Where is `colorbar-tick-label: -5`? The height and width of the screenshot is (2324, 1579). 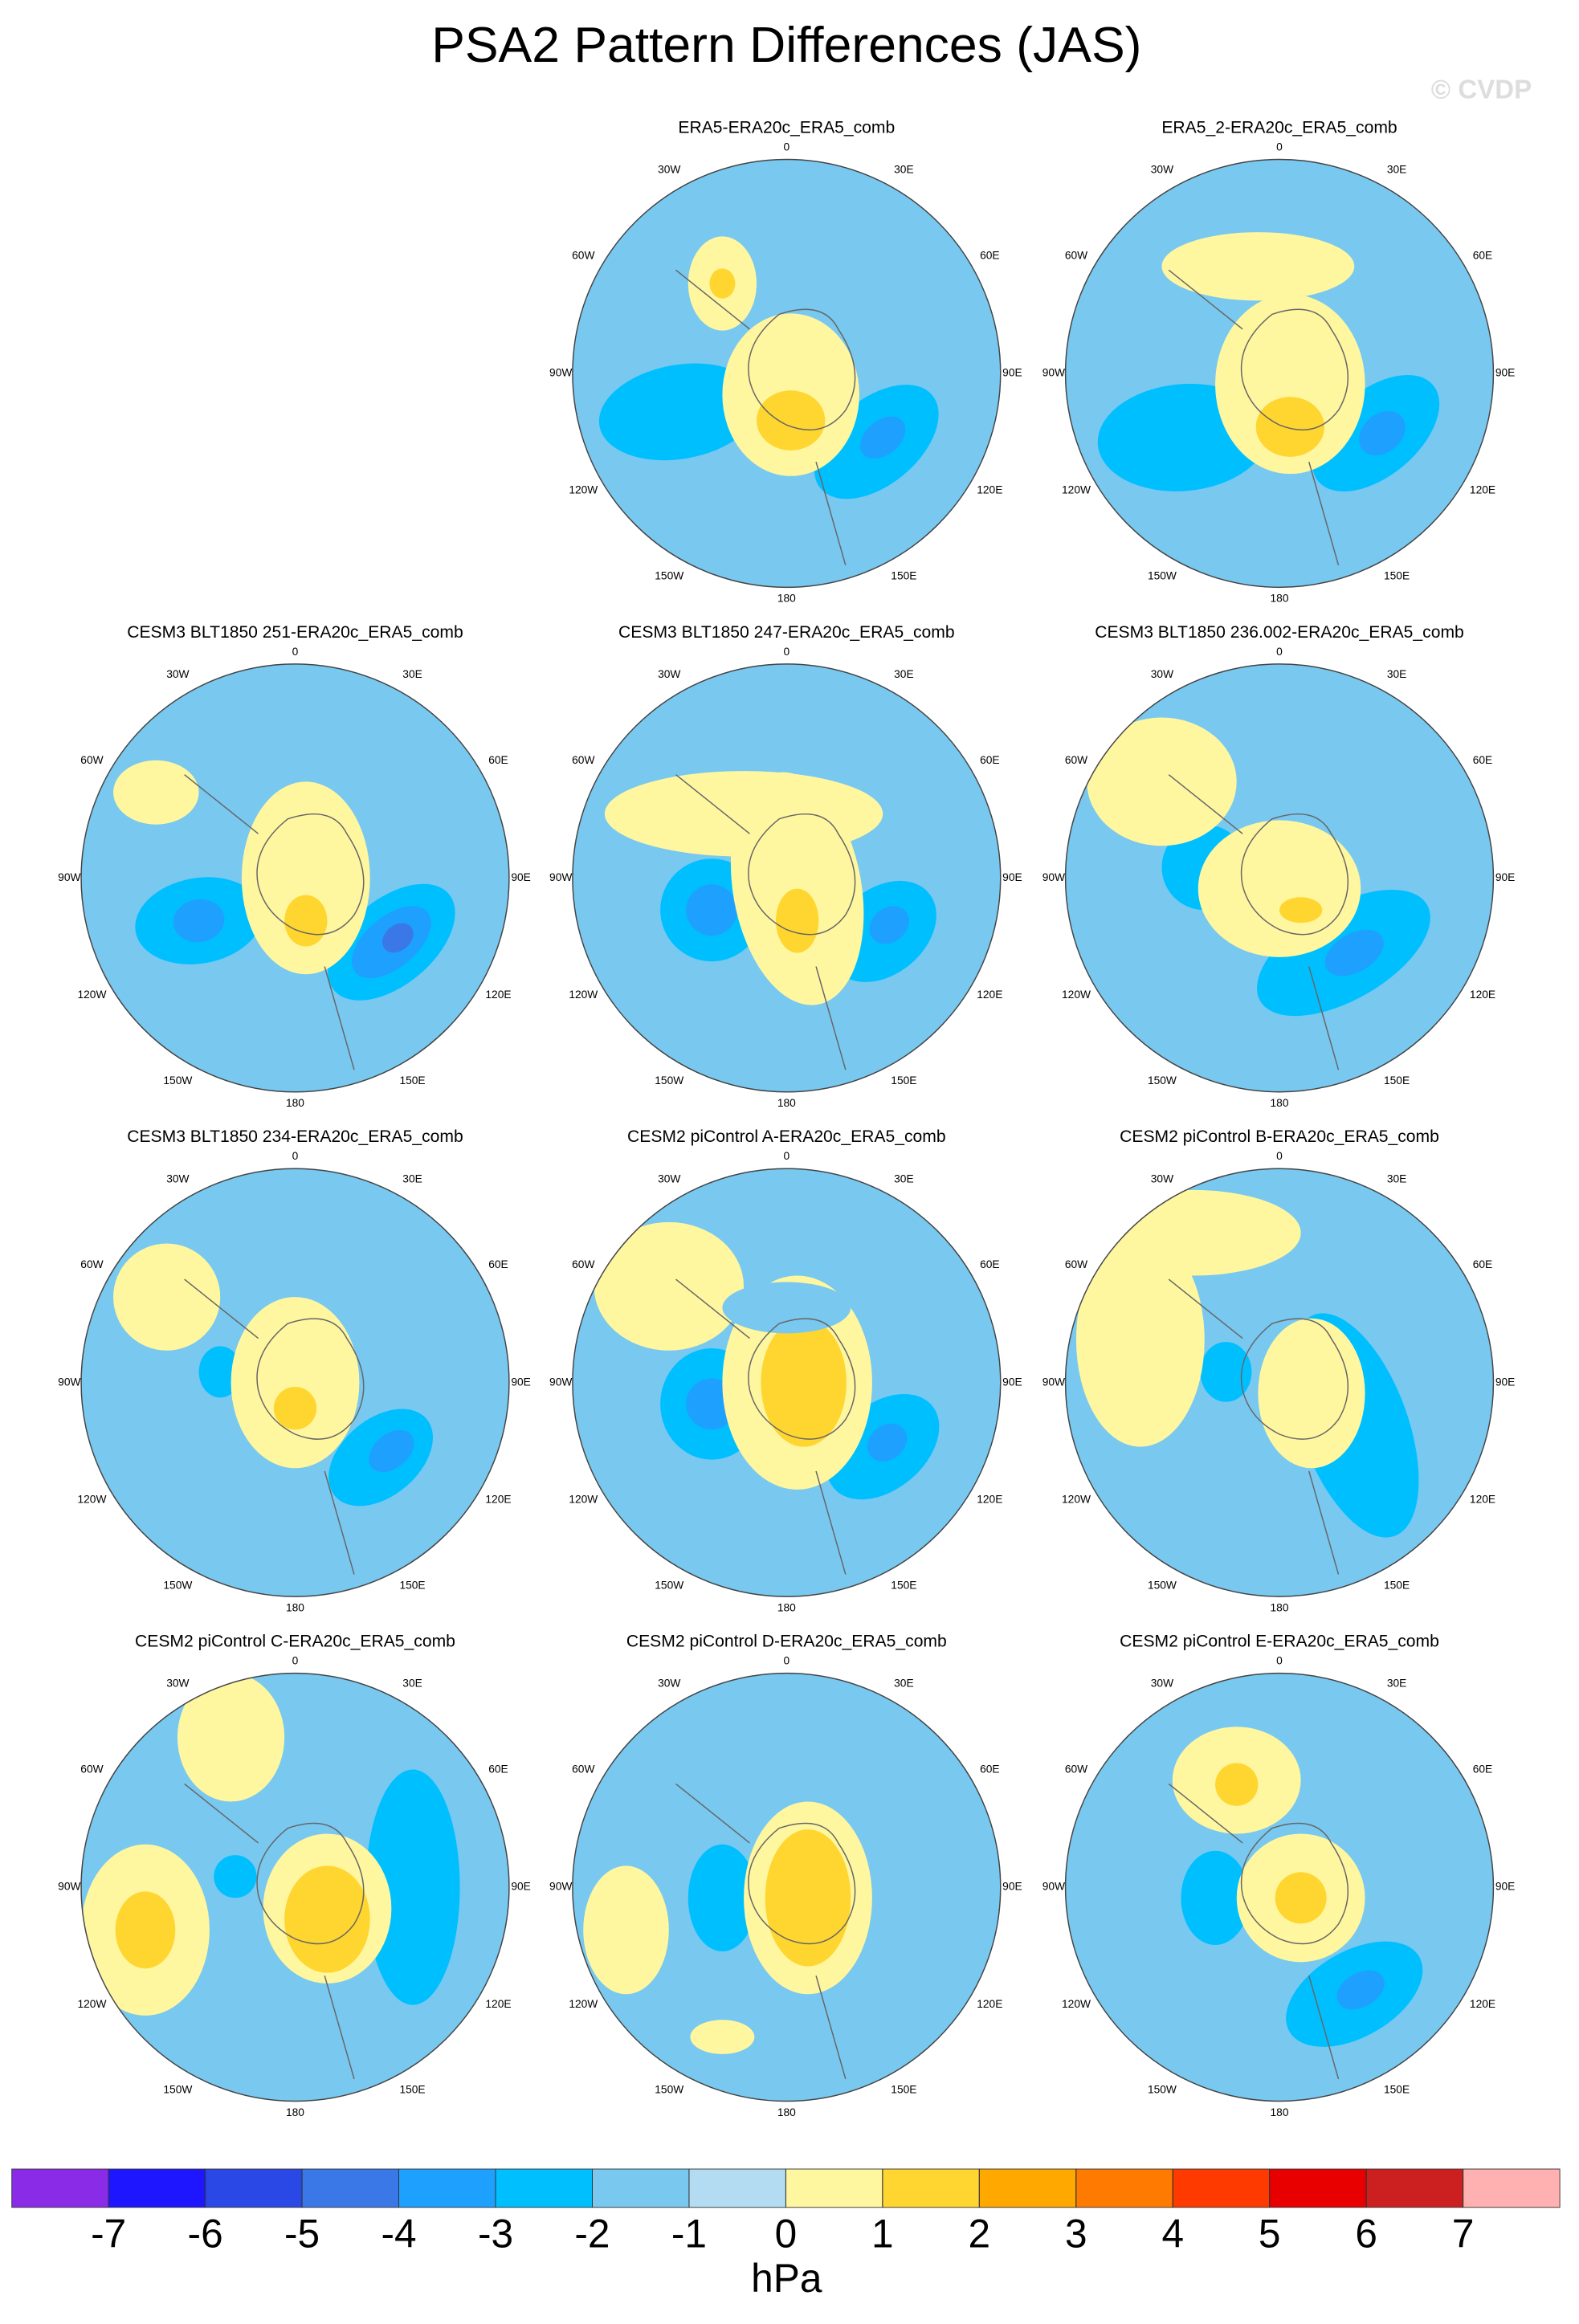 colorbar-tick-label: -5 is located at coordinates (302, 2234).